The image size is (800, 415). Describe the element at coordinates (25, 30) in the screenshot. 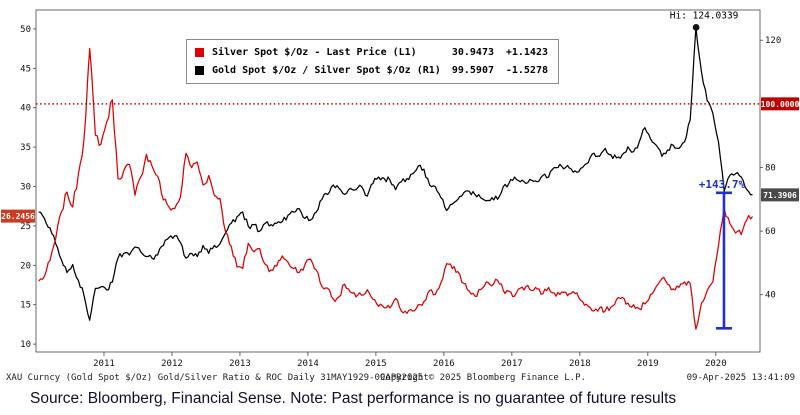

I see `left-axis-tick-label: 50` at that location.